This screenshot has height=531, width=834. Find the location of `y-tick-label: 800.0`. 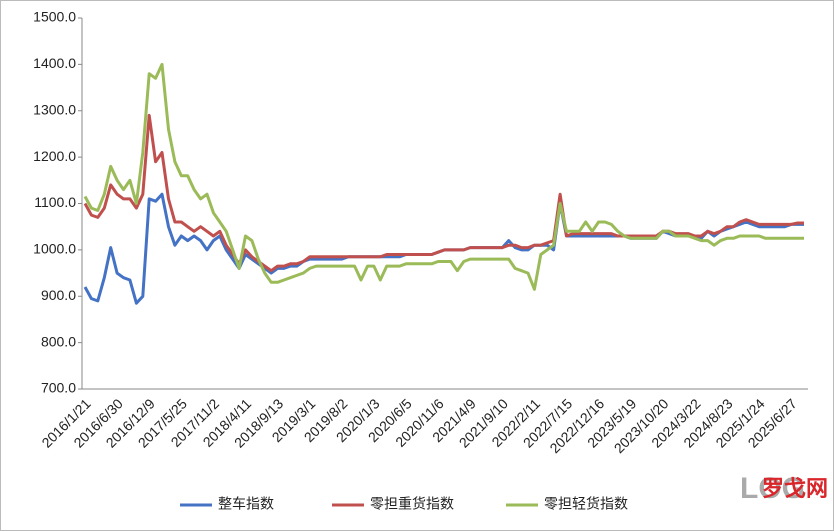

y-tick-label: 800.0 is located at coordinates (58, 341).